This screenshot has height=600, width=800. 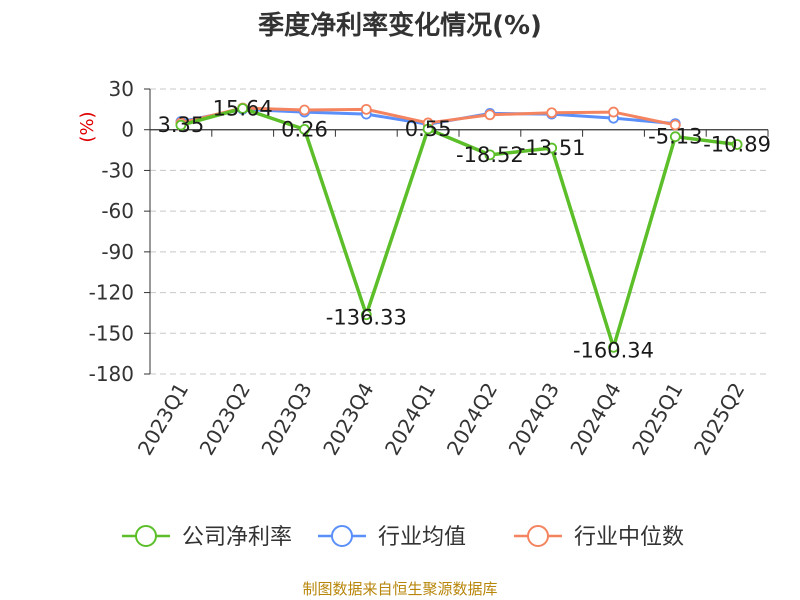 What do you see at coordinates (400, 25) in the screenshot?
I see `chart-title: 季度净利率变化情况(%)` at bounding box center [400, 25].